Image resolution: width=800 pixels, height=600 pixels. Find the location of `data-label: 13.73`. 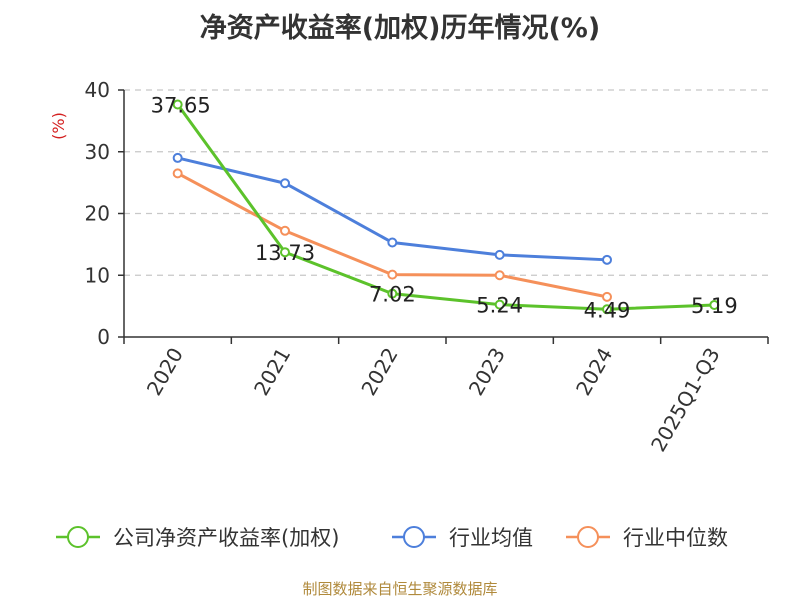

data-label: 13.73 is located at coordinates (285, 253).